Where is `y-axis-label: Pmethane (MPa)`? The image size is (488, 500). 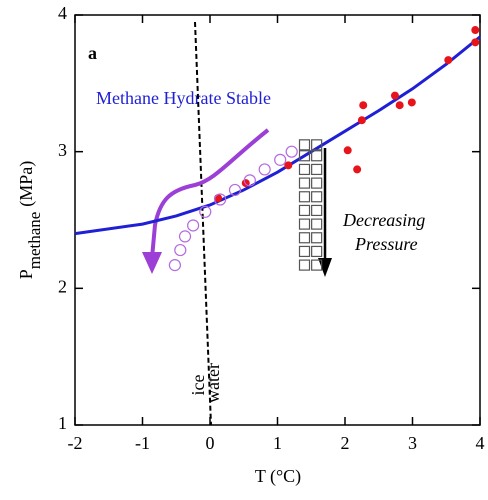 y-axis-label: Pmethane (MPa) is located at coordinates (30, 220).